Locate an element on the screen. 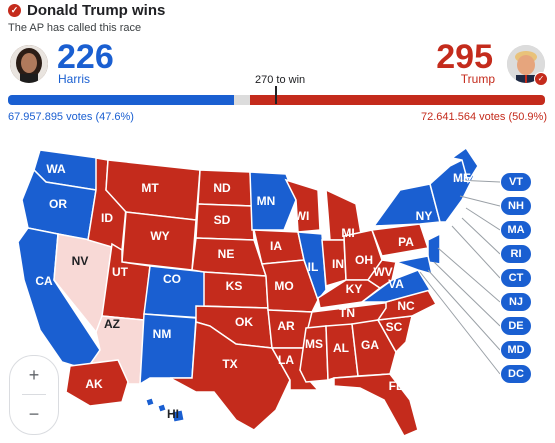  label-UT: UT is located at coordinates (120, 272).